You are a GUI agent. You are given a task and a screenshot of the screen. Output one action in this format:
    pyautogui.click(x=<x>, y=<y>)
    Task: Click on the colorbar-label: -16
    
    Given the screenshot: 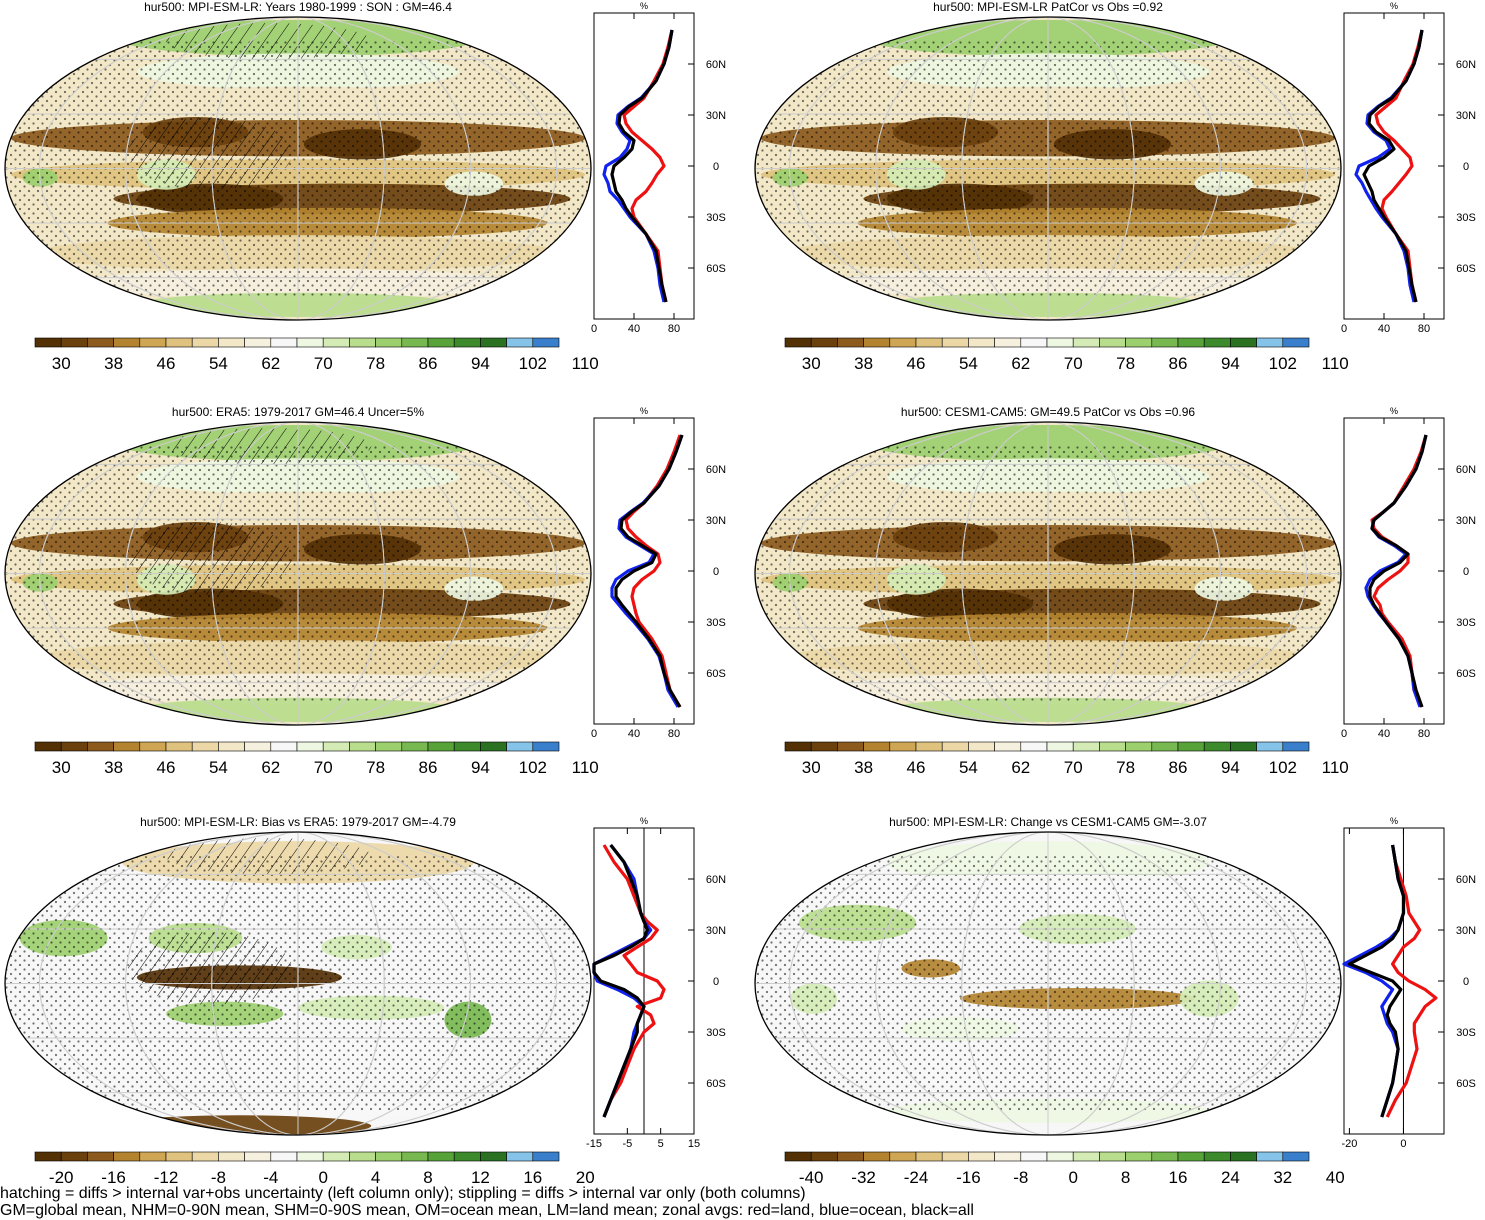 What is the action you would take?
    pyautogui.click(x=968, y=1177)
    